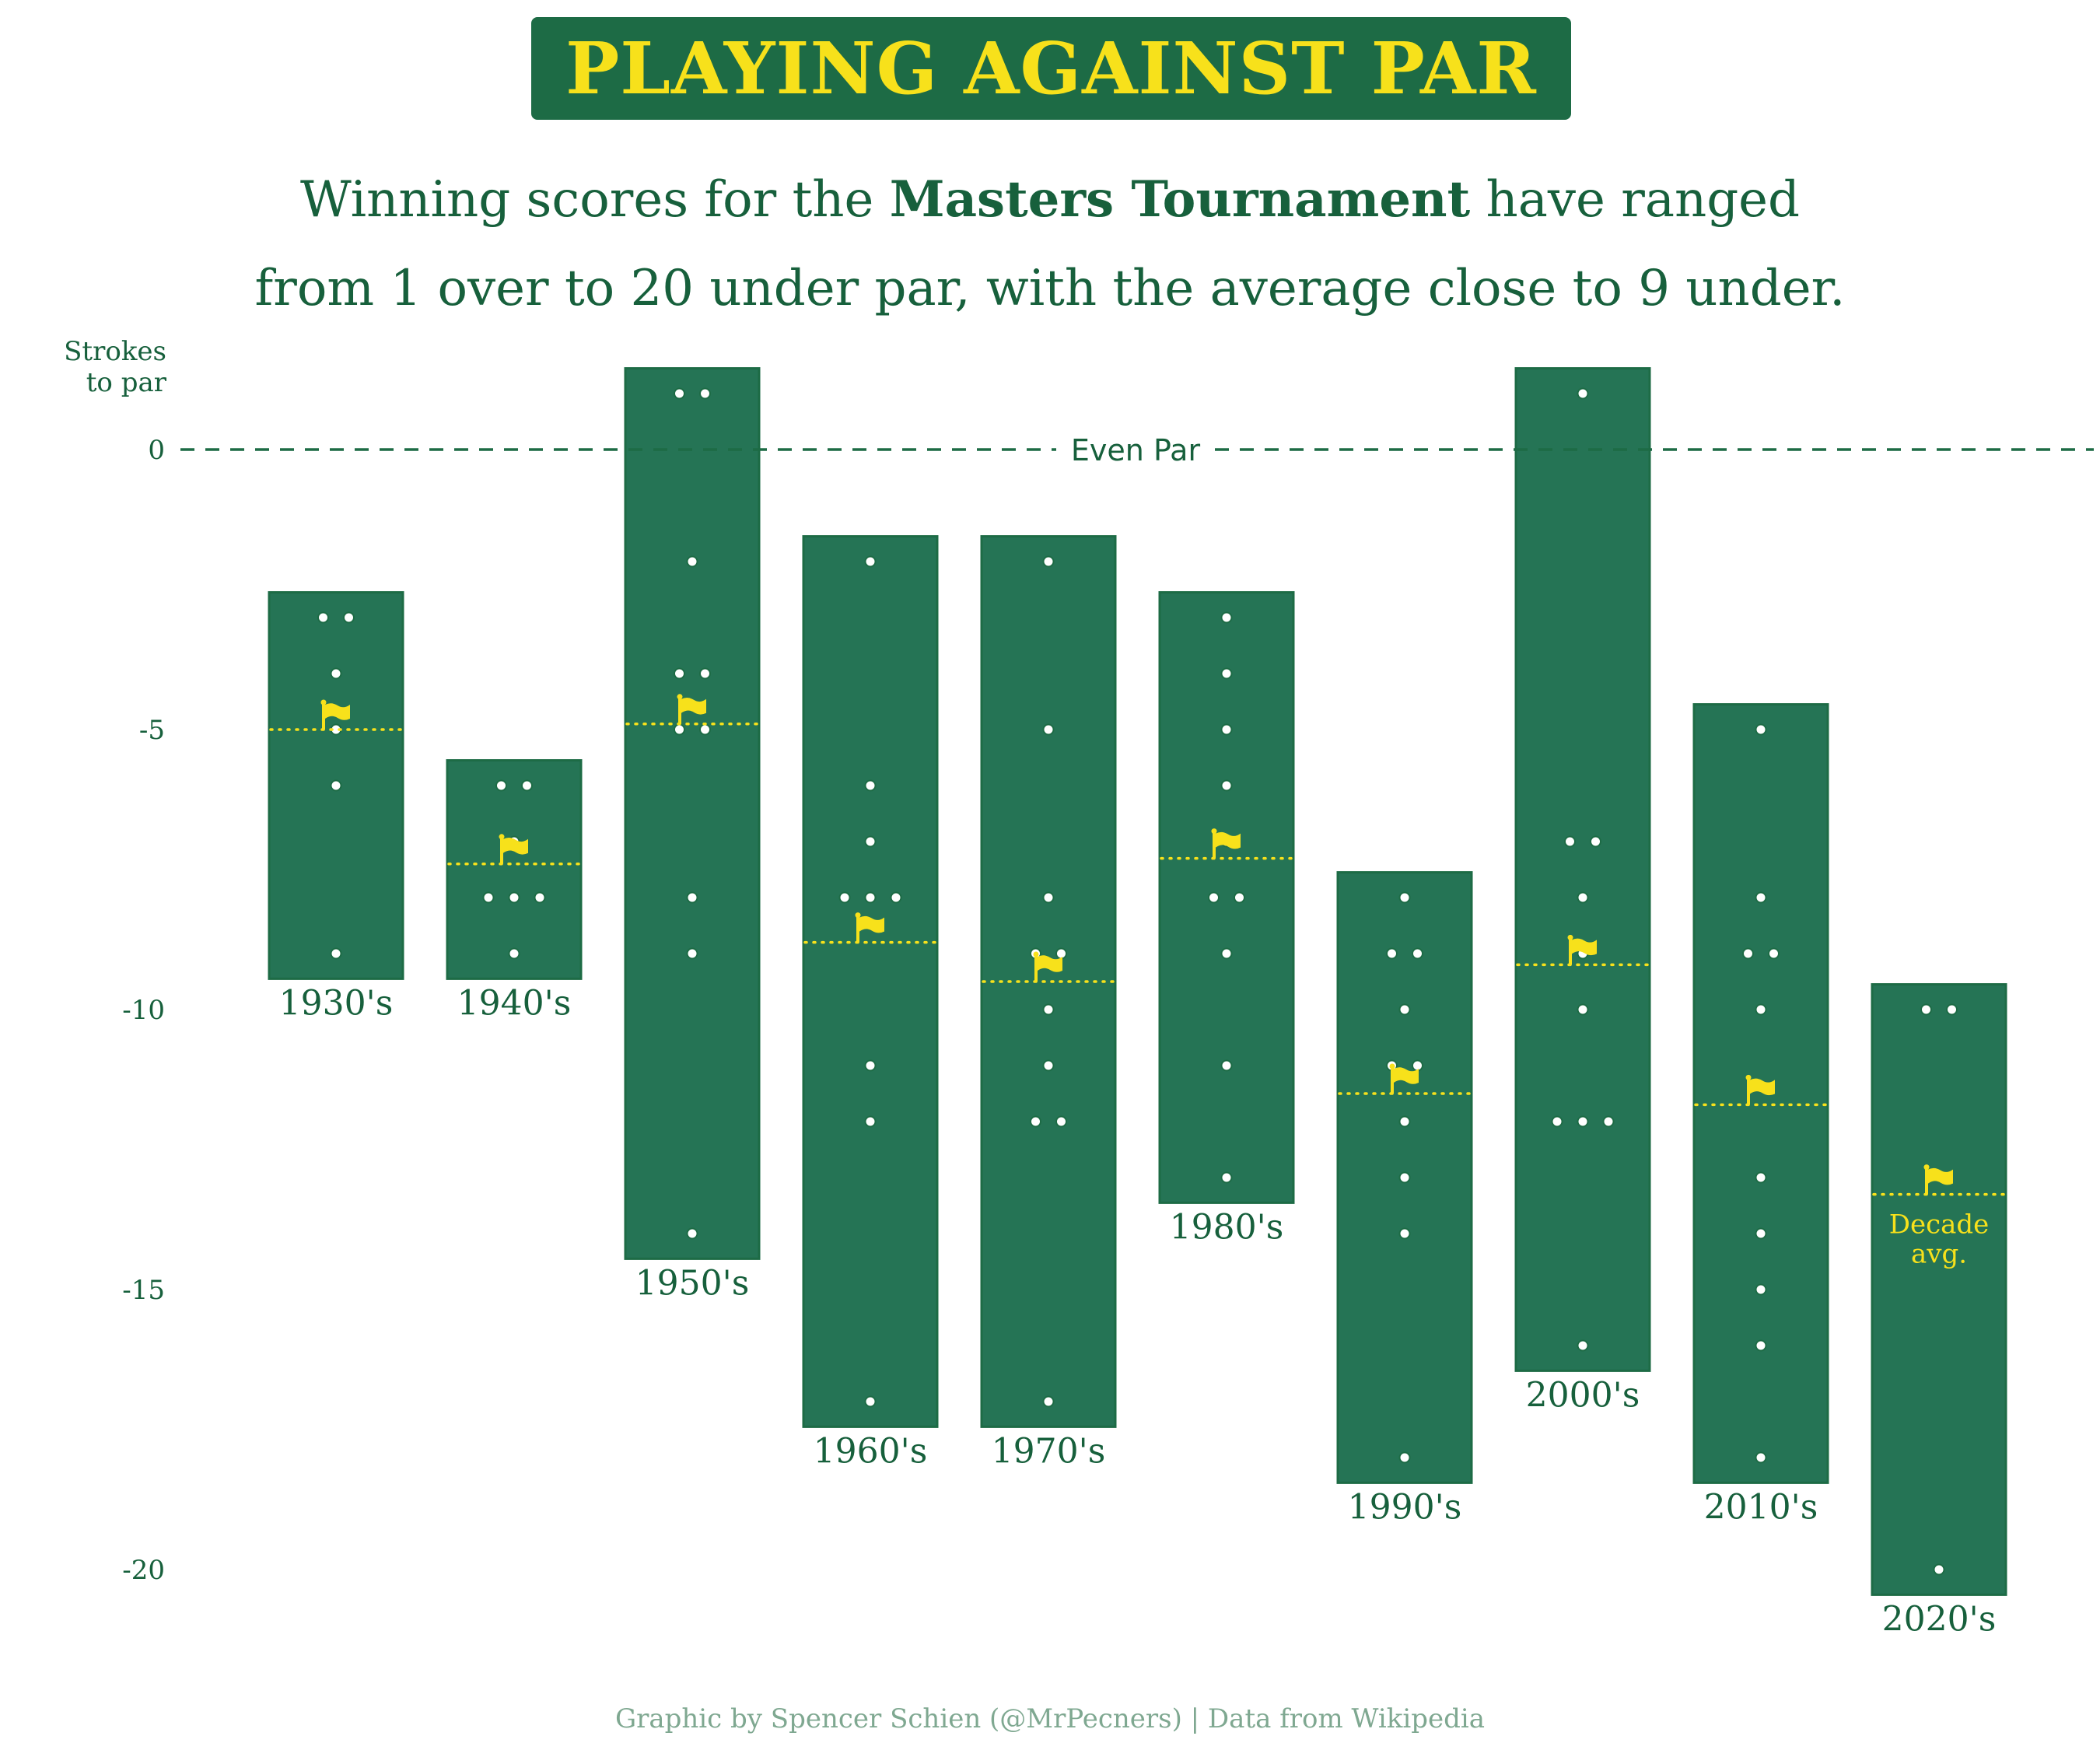 This screenshot has height=1750, width=2100. I want to click on chart-title: PLAYING AGAINST PAR, so click(1051, 68).